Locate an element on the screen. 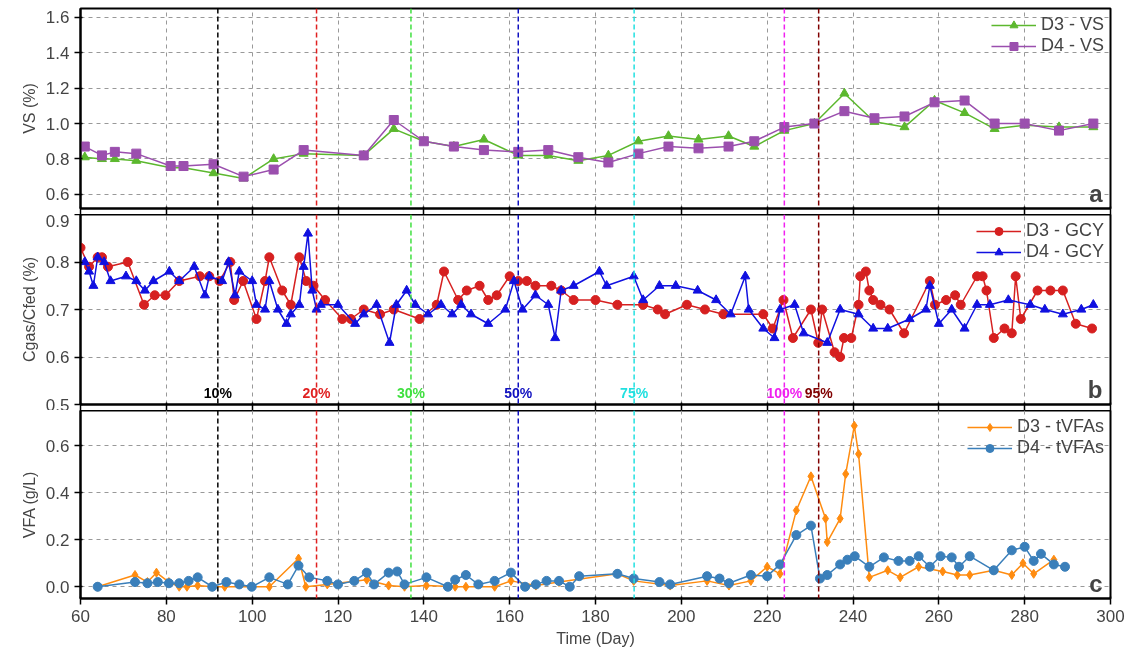 This screenshot has width=1137, height=659. annotation: a is located at coordinates (1096, 193).